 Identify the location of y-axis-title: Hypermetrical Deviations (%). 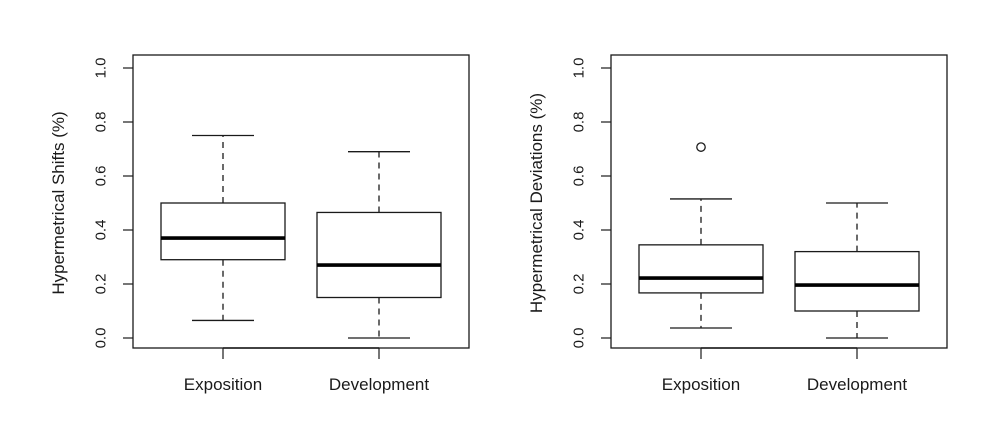
(536, 203).